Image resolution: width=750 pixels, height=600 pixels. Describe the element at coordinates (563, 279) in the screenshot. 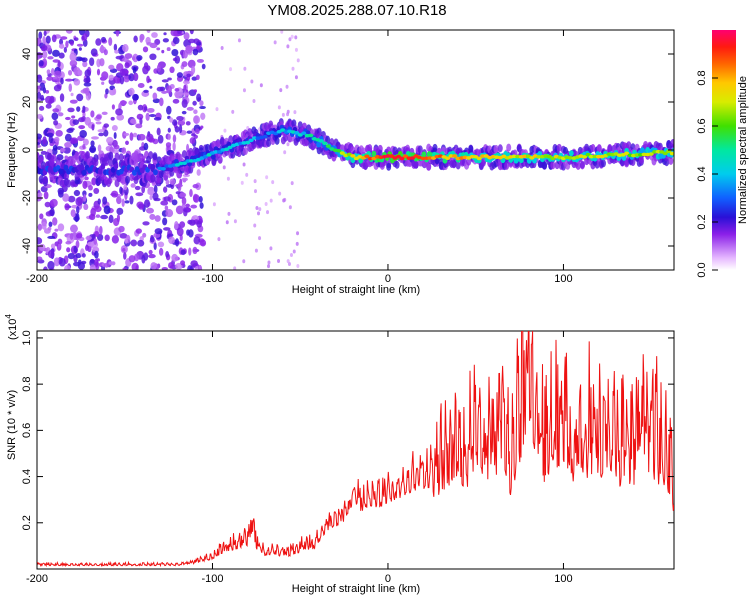

I see `x-tick-label: 100` at that location.